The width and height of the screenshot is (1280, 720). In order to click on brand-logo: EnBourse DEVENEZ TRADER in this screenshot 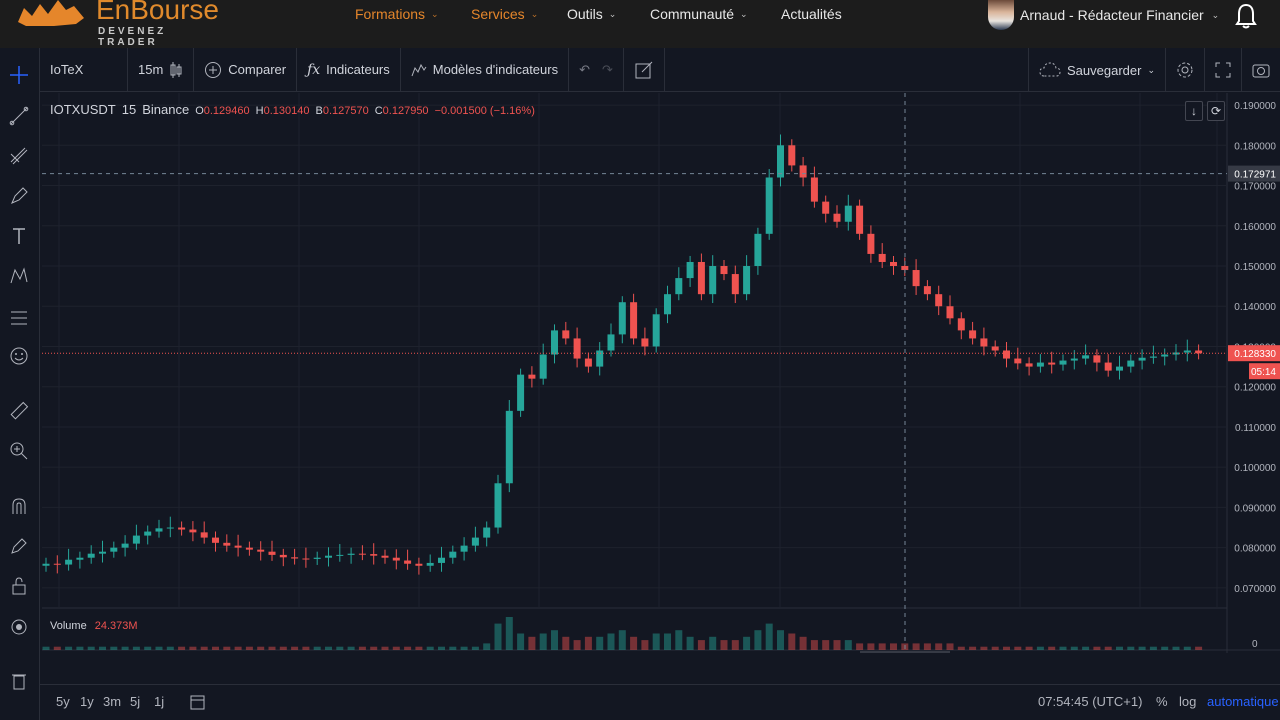, I will do `click(116, 24)`.